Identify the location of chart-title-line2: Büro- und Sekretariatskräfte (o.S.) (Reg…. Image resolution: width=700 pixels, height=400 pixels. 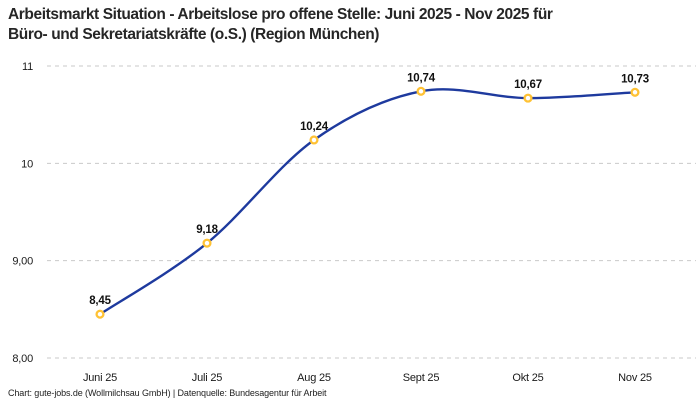
(194, 34).